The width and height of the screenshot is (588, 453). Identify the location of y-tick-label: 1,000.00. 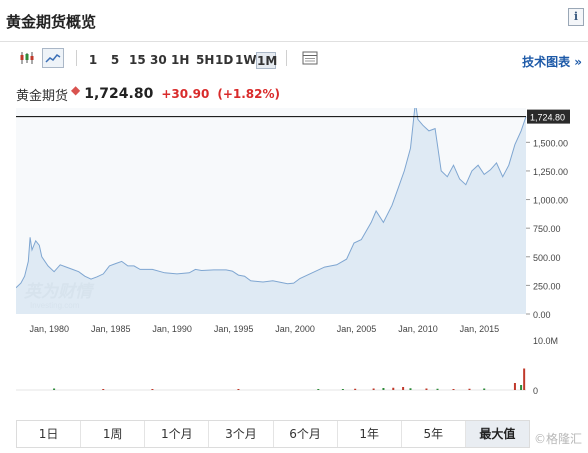
(550, 201).